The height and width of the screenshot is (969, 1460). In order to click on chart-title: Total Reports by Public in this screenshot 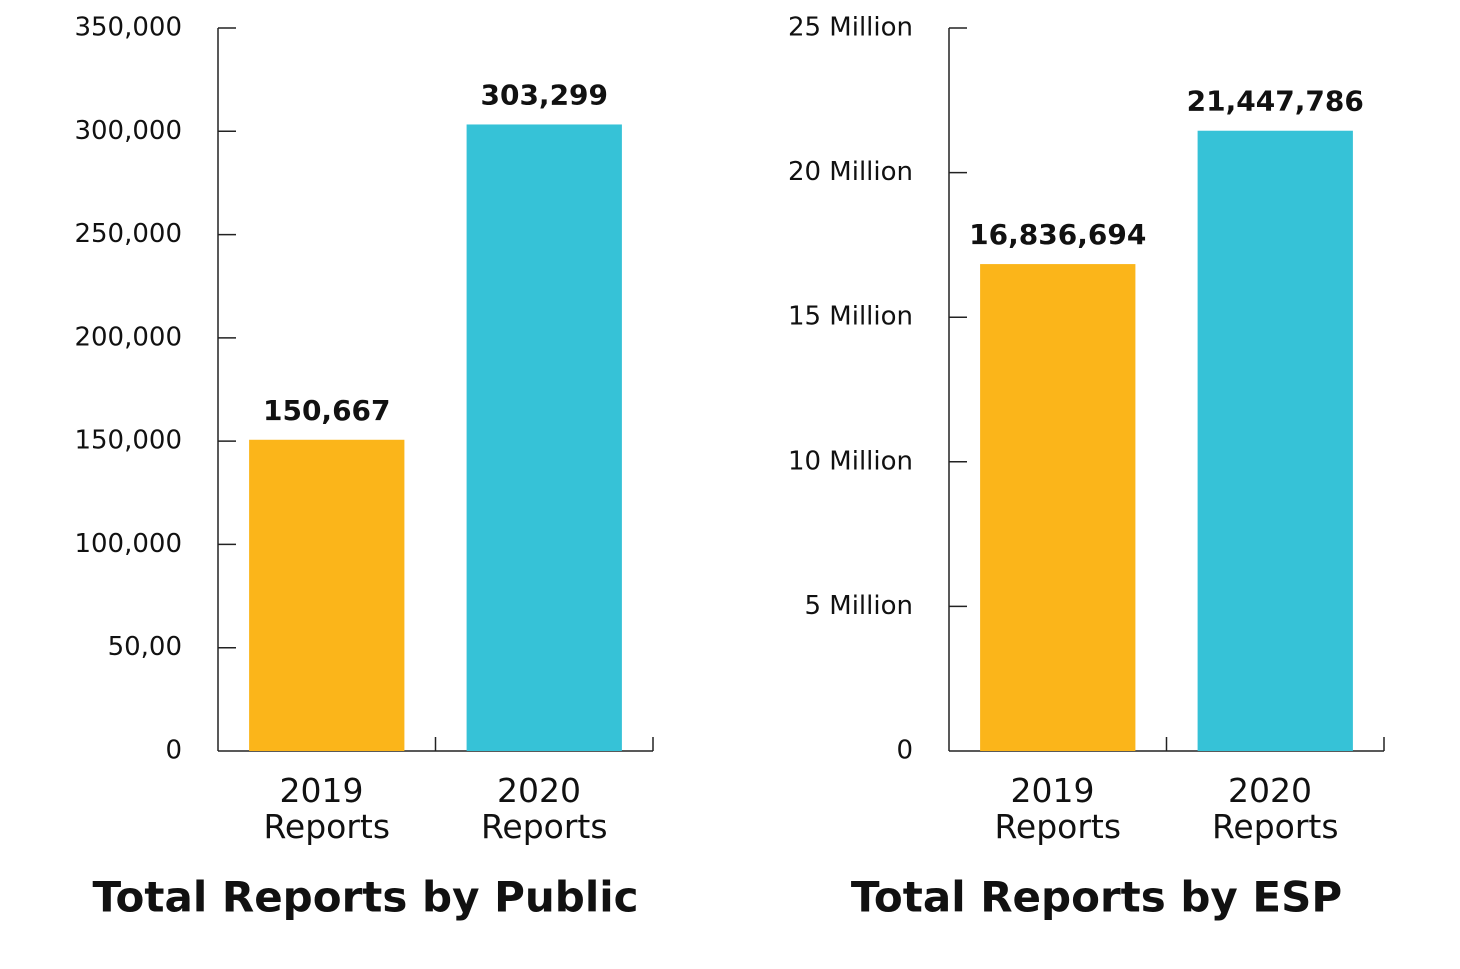, I will do `click(365, 897)`.